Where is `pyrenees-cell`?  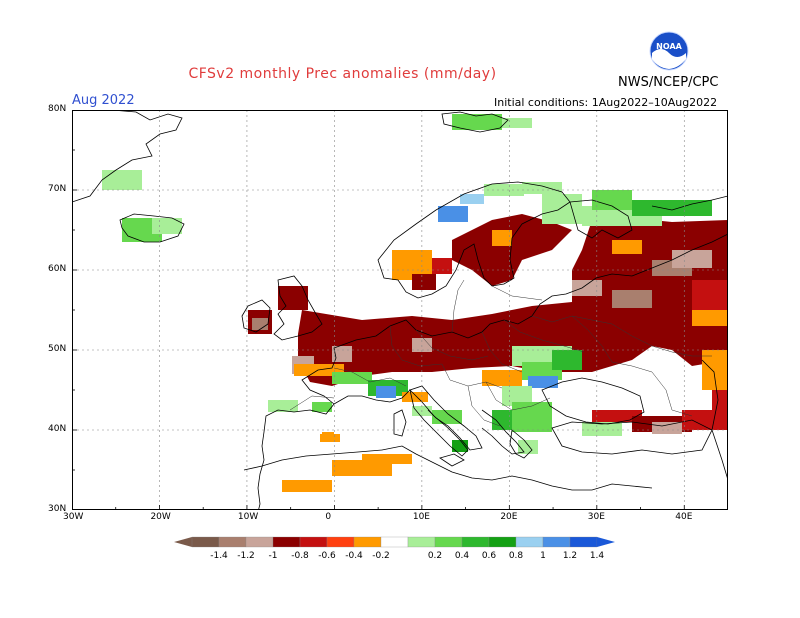 pyrenees-cell is located at coordinates (352, 378).